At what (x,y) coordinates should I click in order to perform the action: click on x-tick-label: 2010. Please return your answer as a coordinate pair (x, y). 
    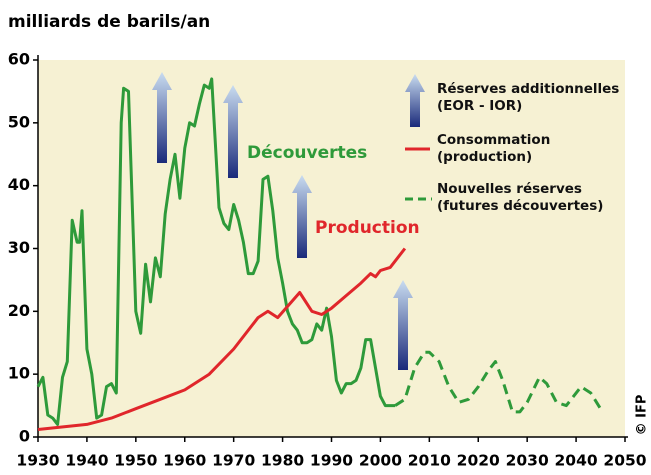
    Looking at the image, I should click on (429, 461).